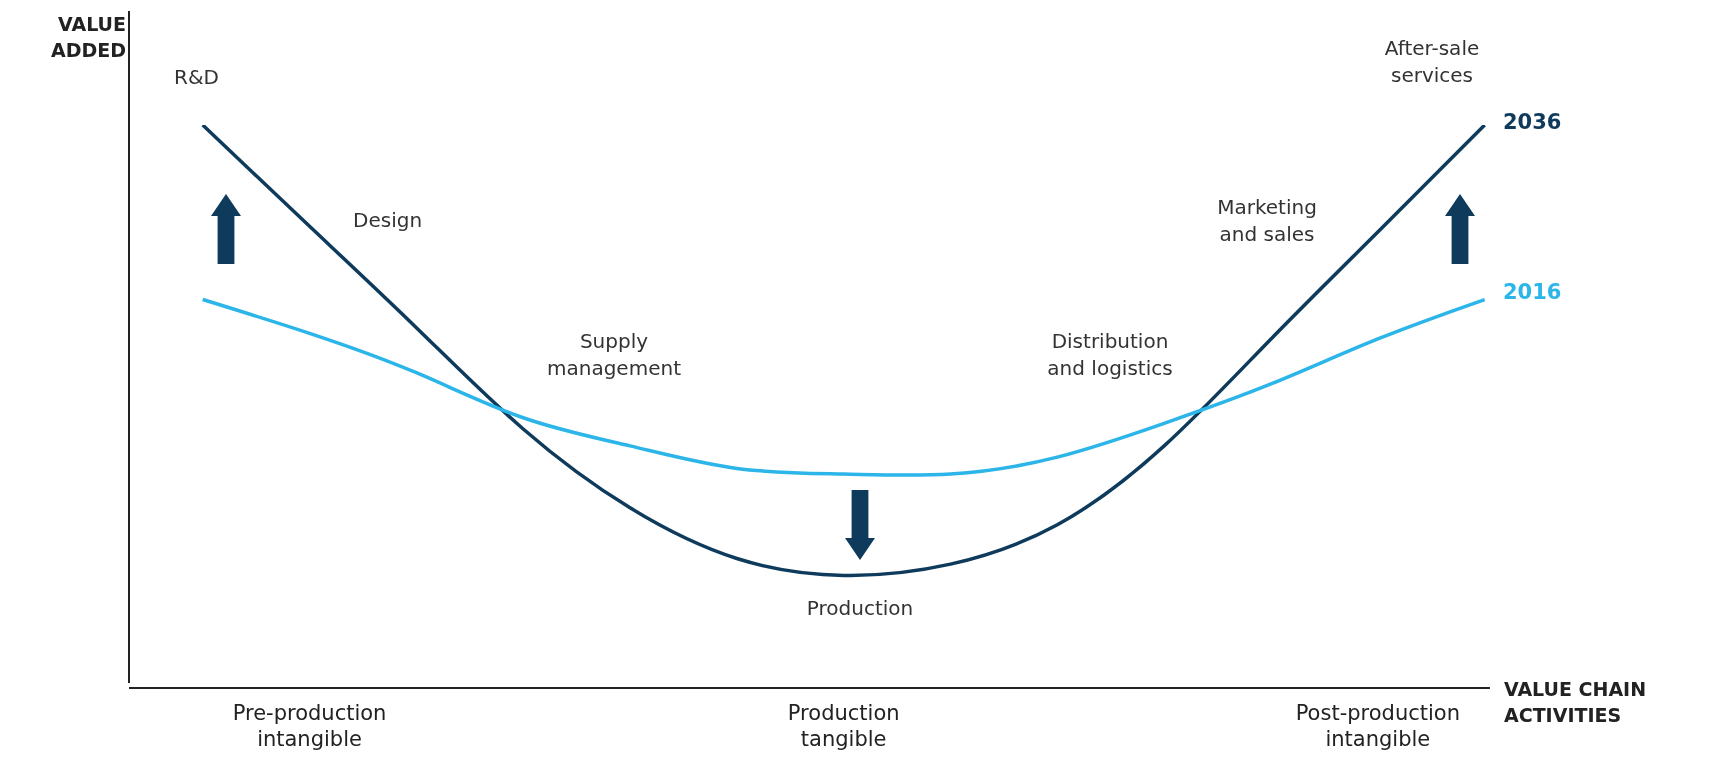 Image resolution: width=1728 pixels, height=763 pixels. Describe the element at coordinates (1532, 122) in the screenshot. I see `series-label: 2036` at that location.